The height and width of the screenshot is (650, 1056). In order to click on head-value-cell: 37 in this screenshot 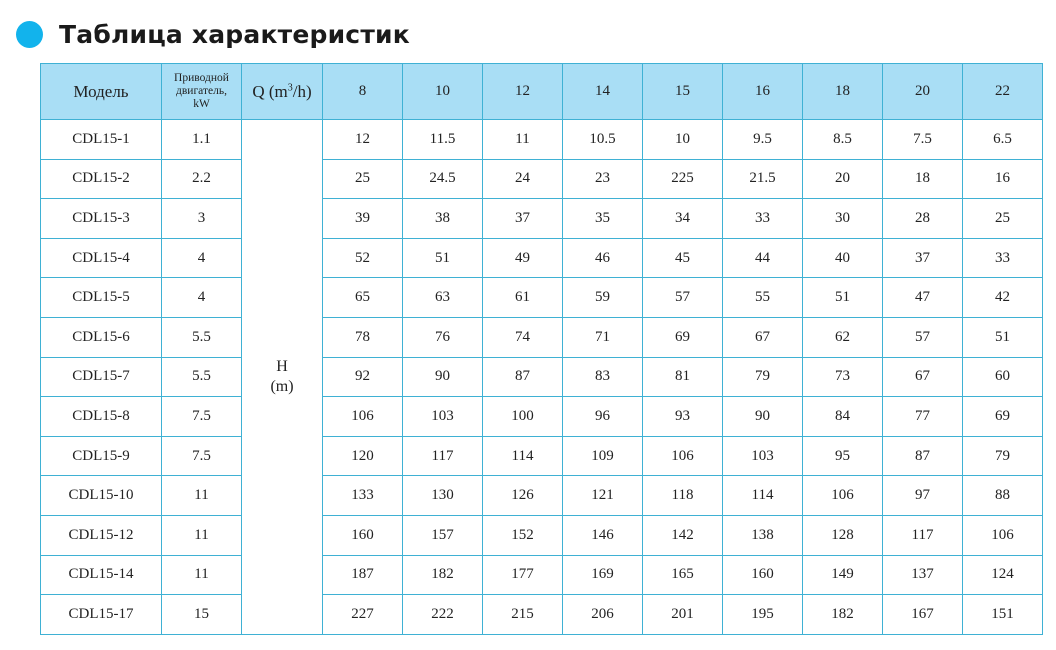, I will do `click(922, 258)`.